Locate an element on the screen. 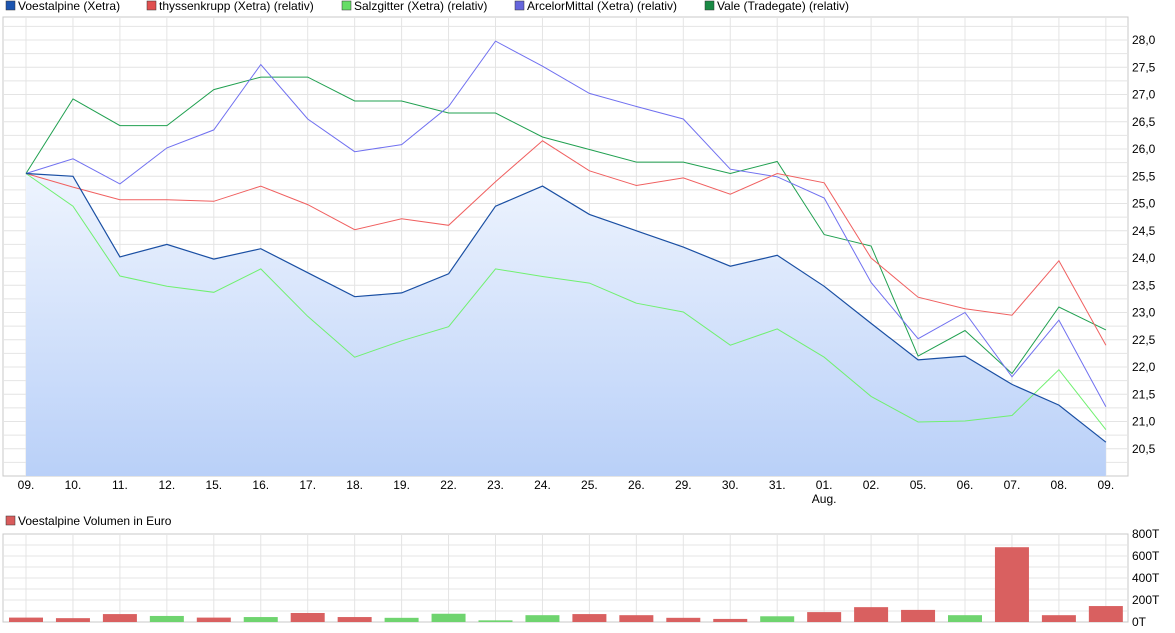  legend-label: Salzgitter (Xetra) (relativ) is located at coordinates (420, 6).